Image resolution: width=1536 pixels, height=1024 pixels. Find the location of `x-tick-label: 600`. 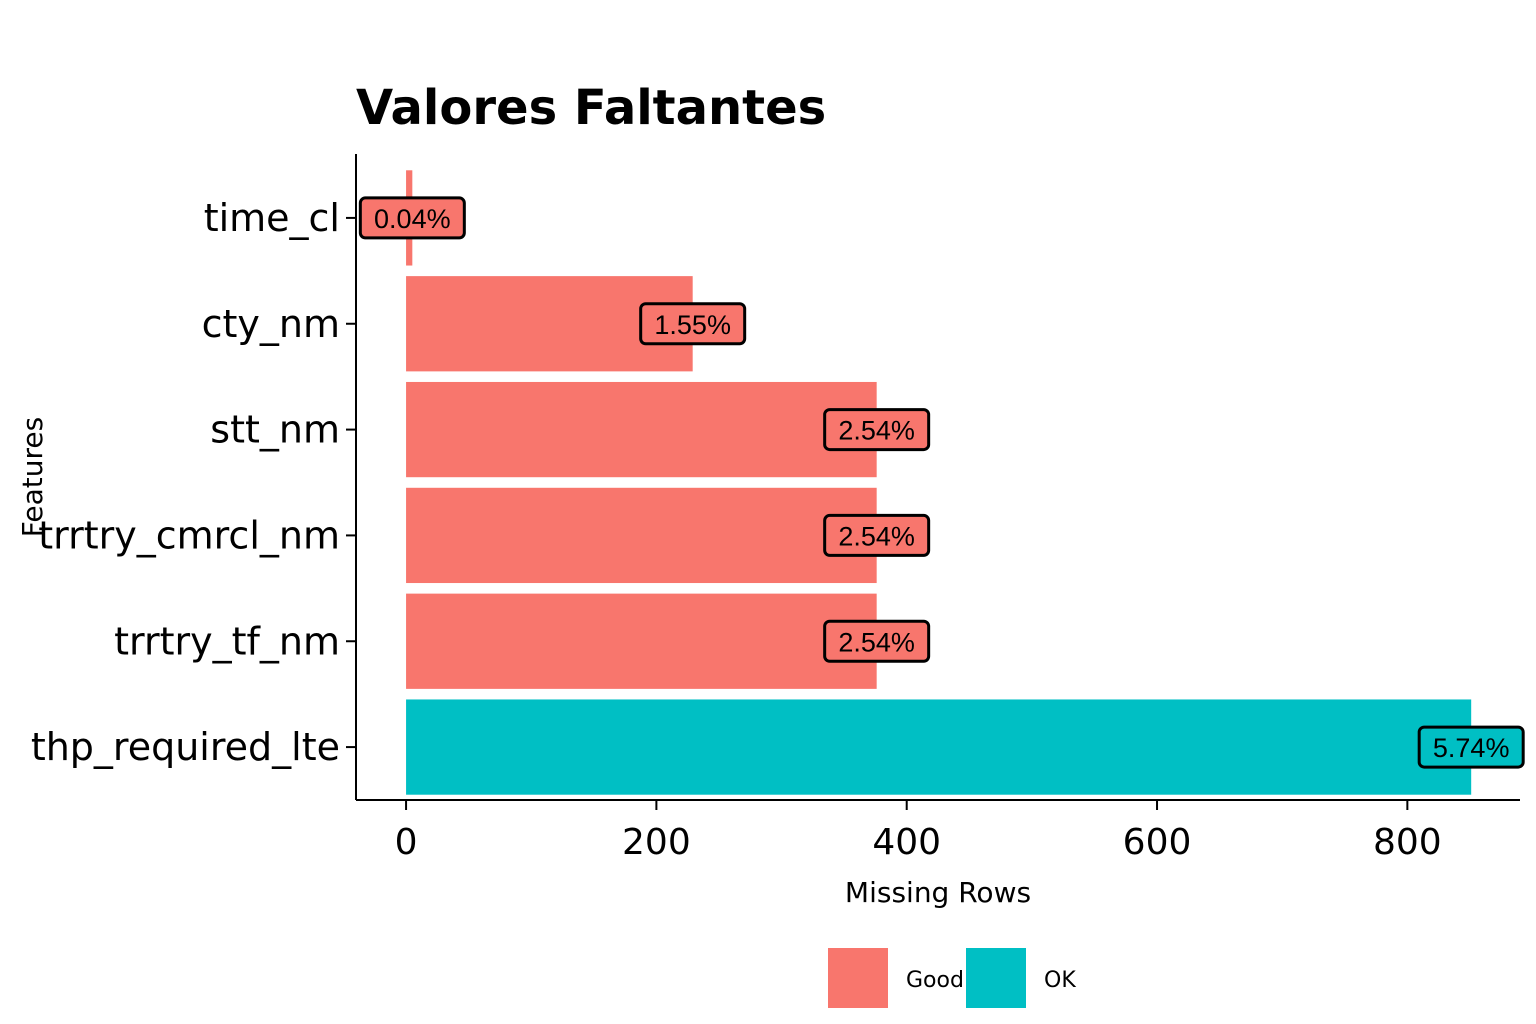

x-tick-label: 600 is located at coordinates (1157, 842).